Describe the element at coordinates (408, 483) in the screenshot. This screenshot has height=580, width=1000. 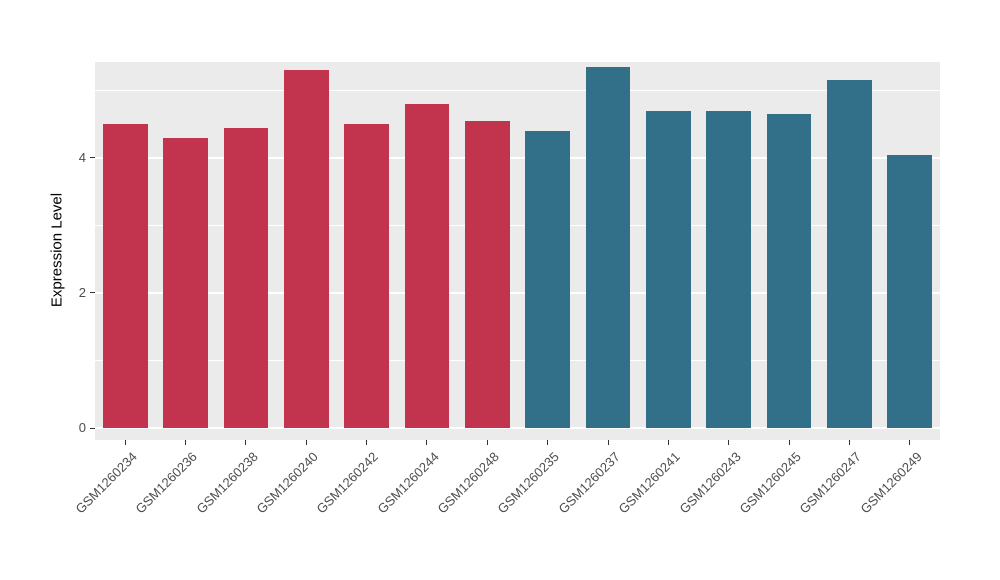
I see `x-tick-label: GSM1260244` at that location.